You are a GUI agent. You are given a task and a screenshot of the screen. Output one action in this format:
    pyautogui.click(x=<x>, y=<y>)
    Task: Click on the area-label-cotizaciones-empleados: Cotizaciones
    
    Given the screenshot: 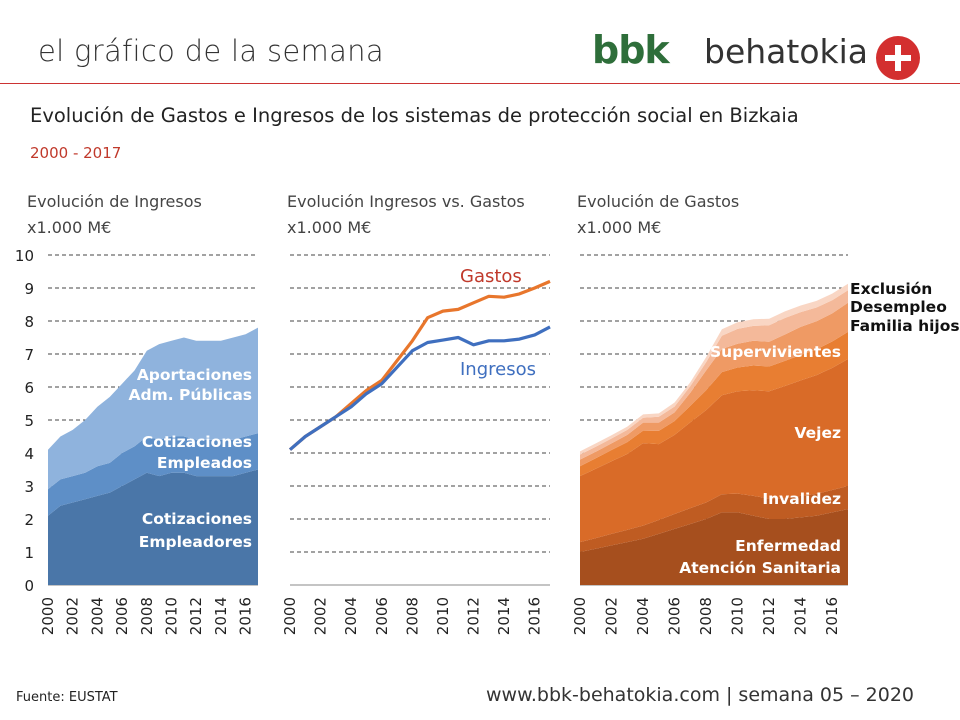 What is the action you would take?
    pyautogui.click(x=197, y=442)
    